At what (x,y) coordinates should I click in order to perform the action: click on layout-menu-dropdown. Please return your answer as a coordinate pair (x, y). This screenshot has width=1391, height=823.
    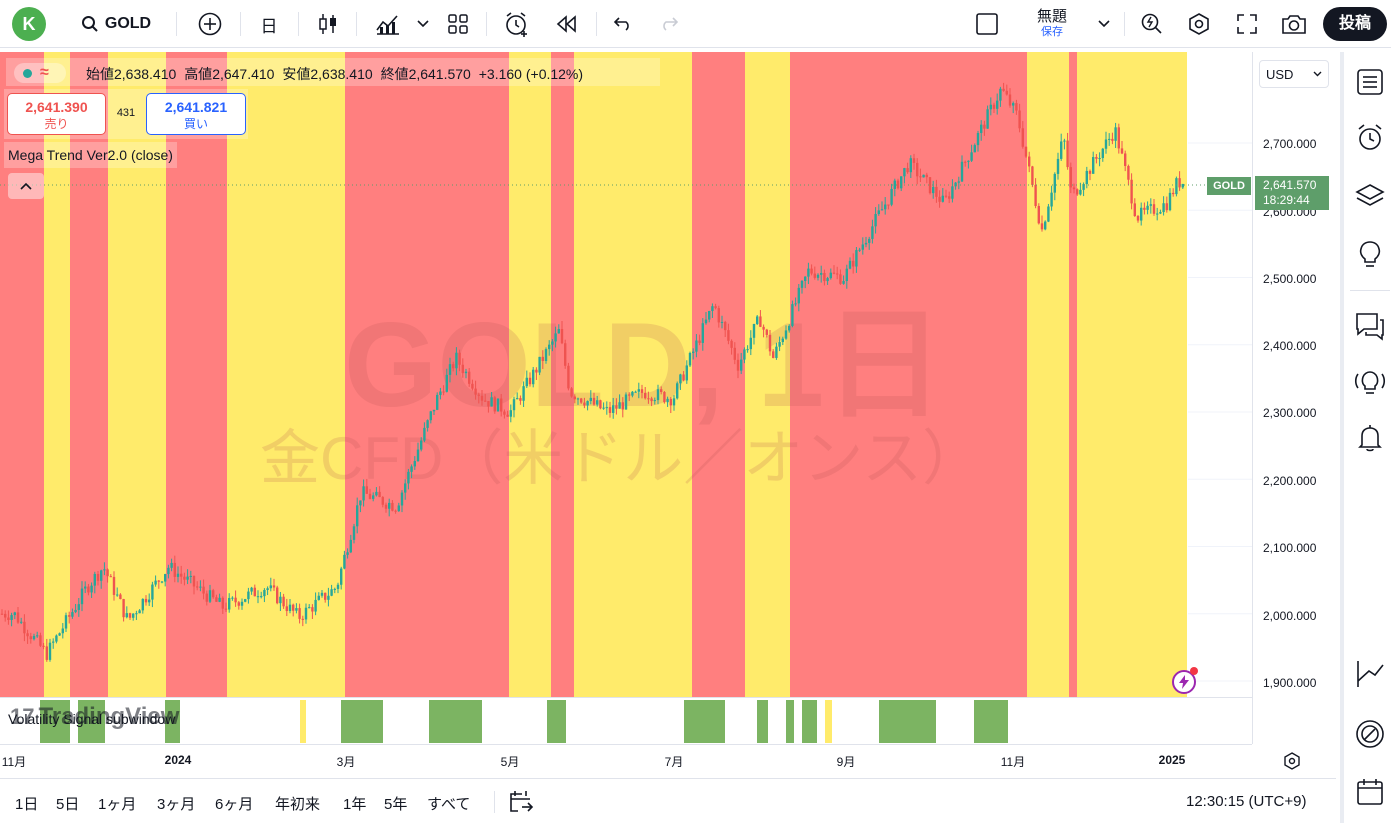
    Looking at the image, I should click on (1104, 24).